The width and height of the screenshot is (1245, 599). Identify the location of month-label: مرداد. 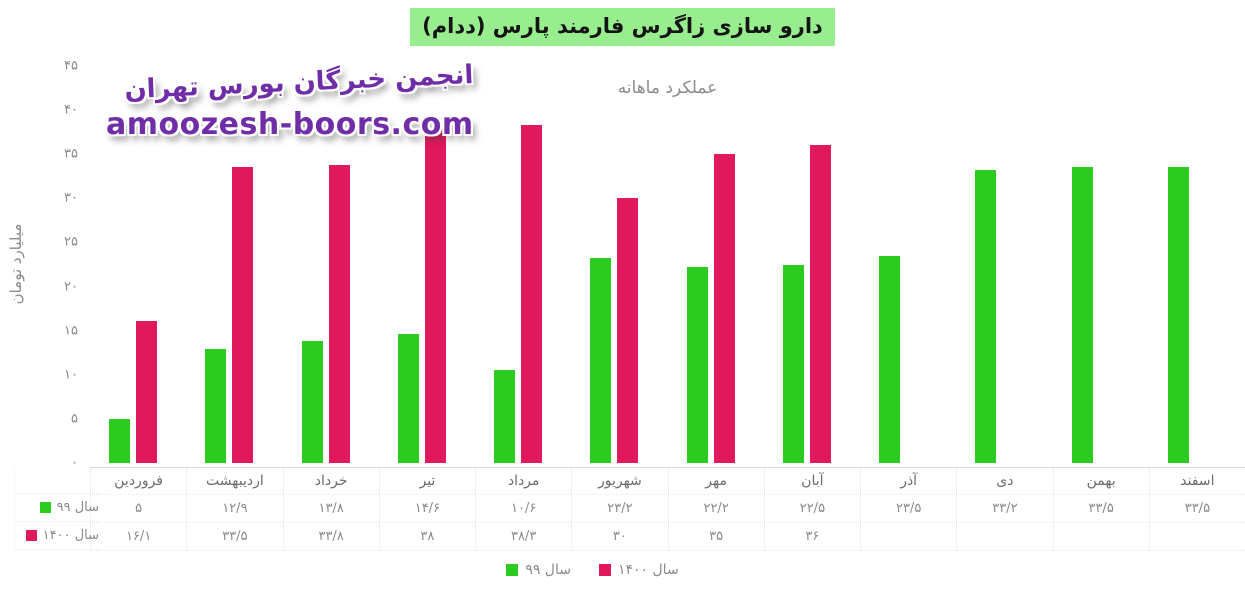
(523, 481).